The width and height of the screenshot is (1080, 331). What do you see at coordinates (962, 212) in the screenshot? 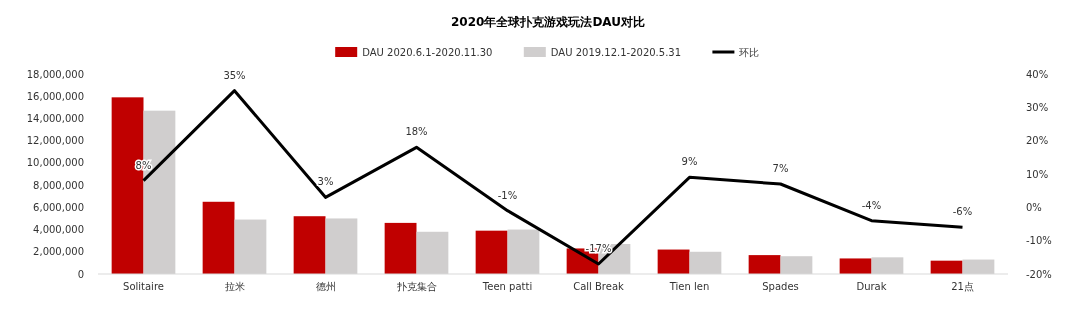
I see `data-label: -6%` at bounding box center [962, 212].